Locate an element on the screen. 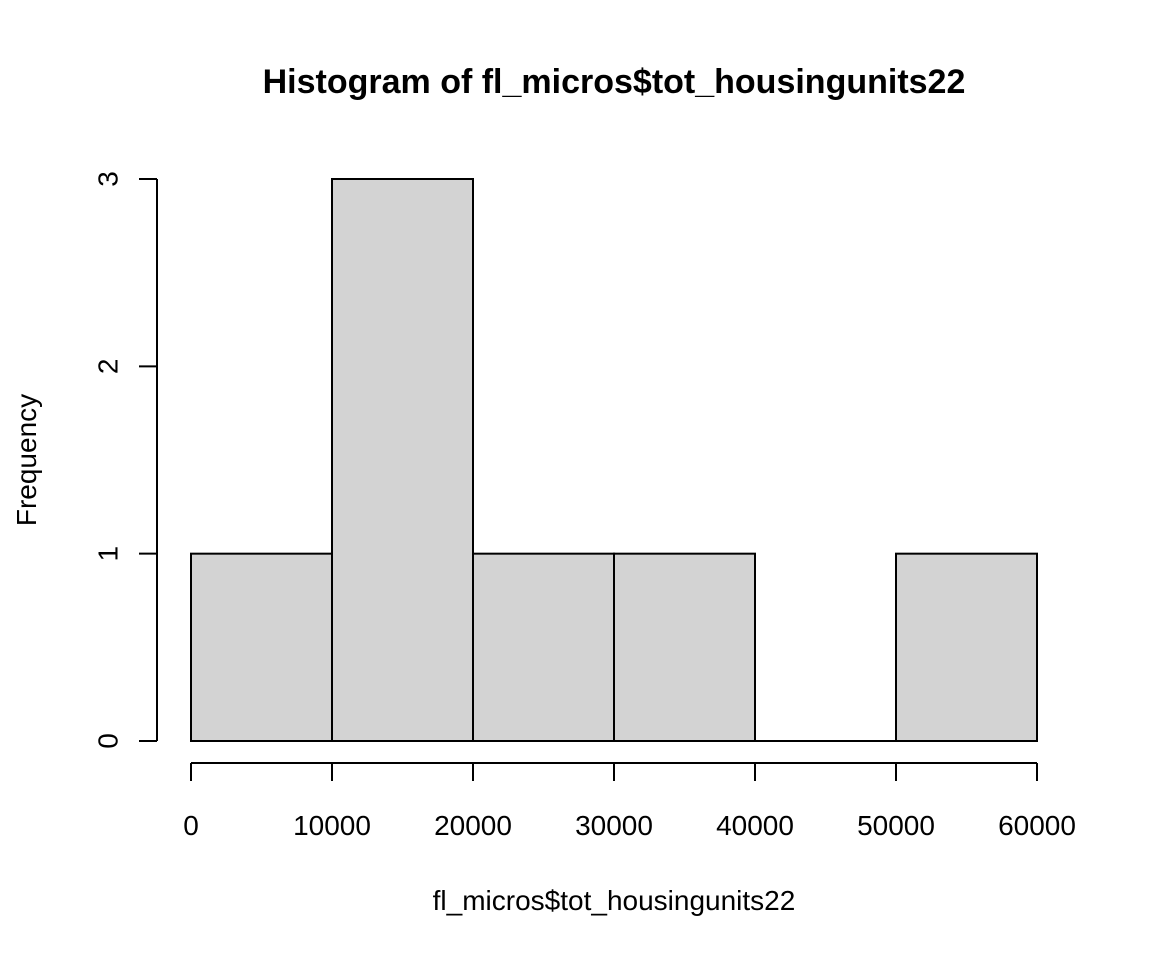  x-tick-label-2: 20000 is located at coordinates (473, 825).